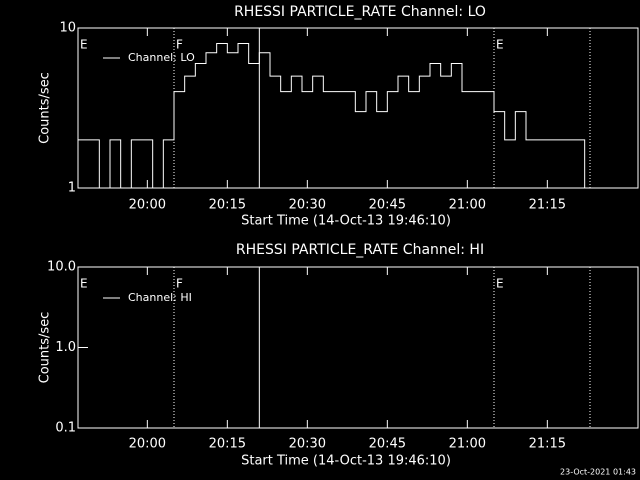  Describe the element at coordinates (360, 12) in the screenshot. I see `chart-title: RHESSI PARTICLE_RATE Channel: LO` at that location.